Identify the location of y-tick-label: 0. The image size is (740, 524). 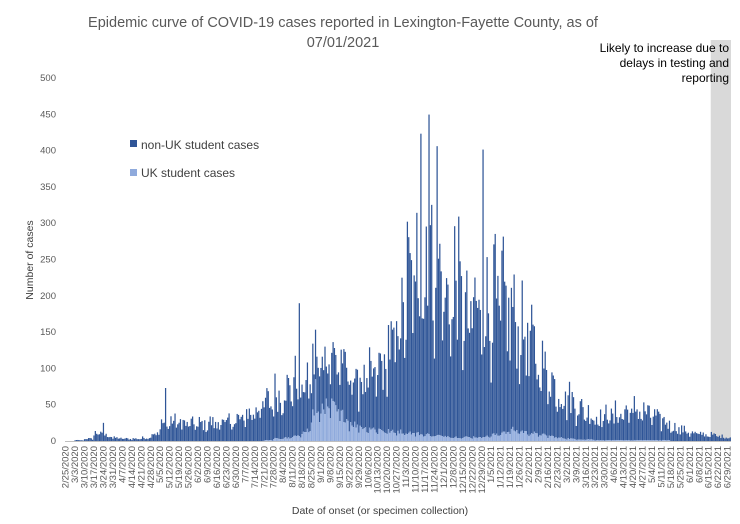
(53, 441).